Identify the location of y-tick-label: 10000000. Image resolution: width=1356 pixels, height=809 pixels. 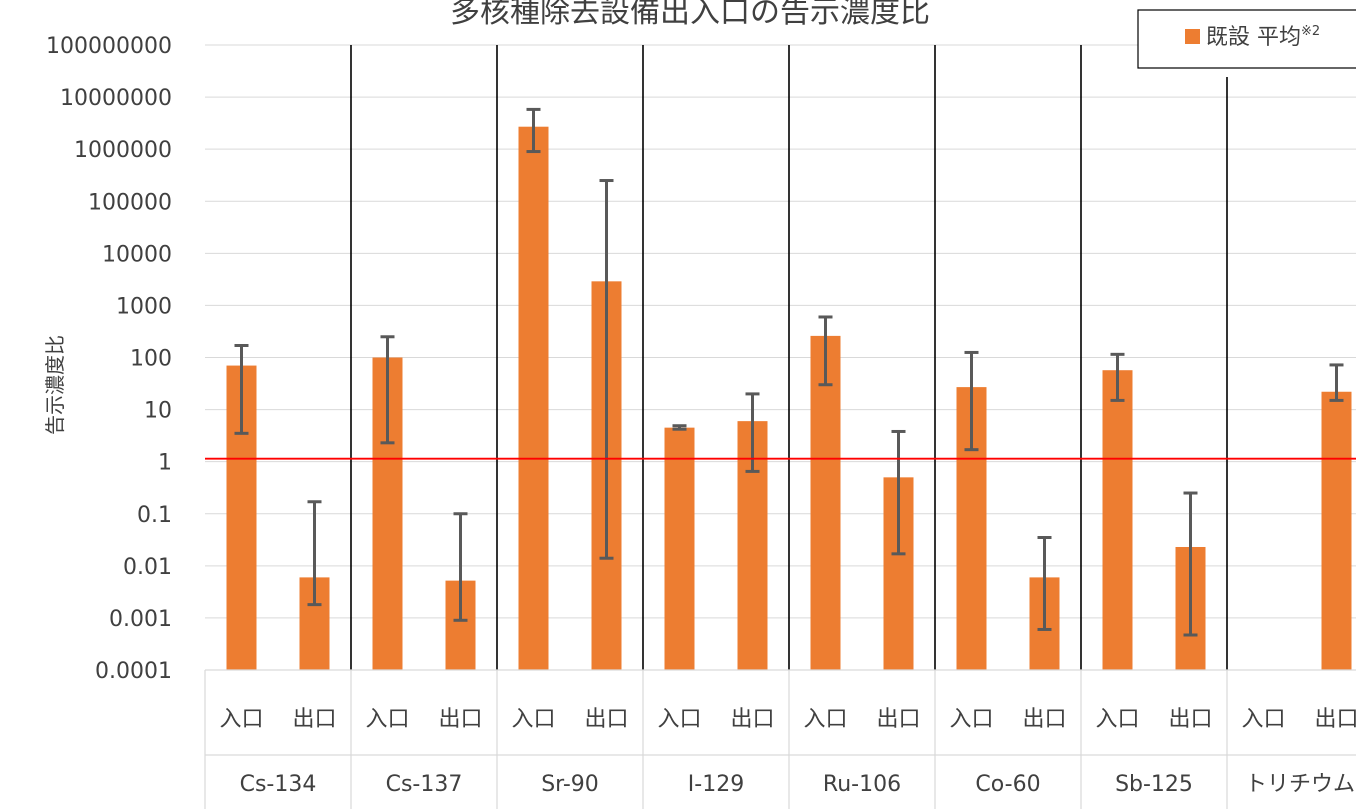
(116, 98).